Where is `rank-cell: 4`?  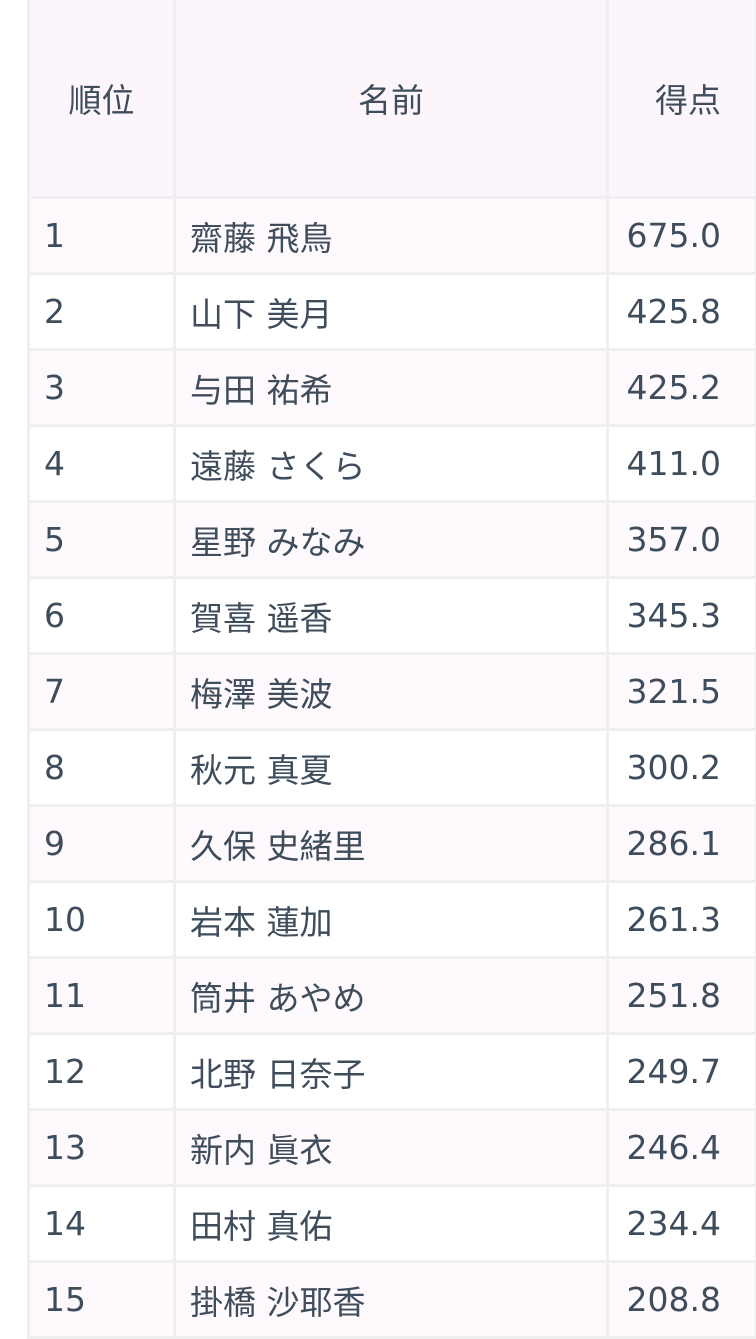
rank-cell: 4 is located at coordinates (102, 464).